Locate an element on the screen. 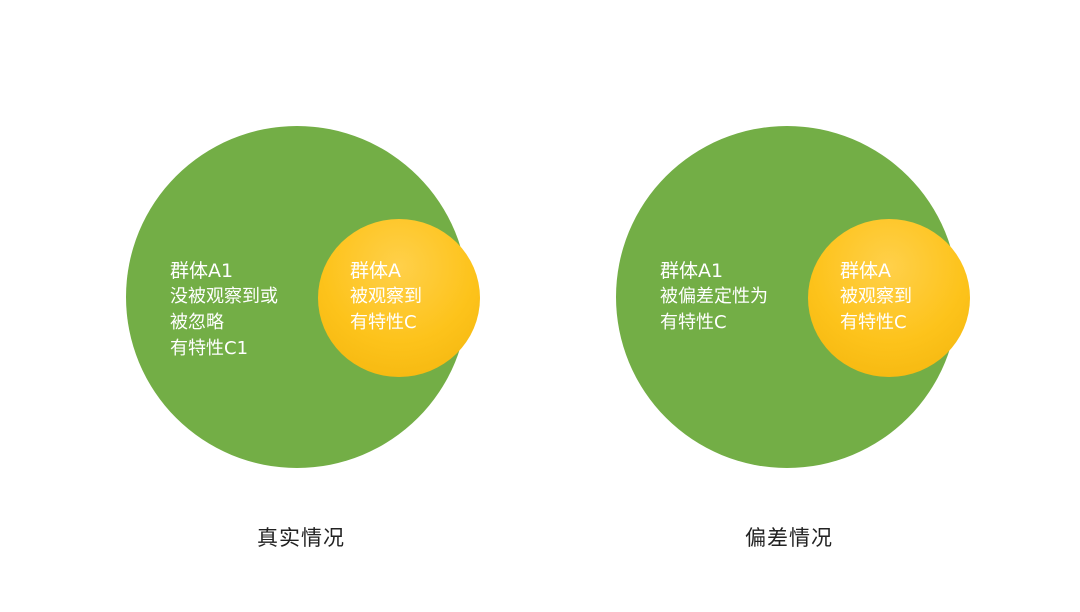  outer-group-desc-line: 有特性C1 is located at coordinates (209, 348).